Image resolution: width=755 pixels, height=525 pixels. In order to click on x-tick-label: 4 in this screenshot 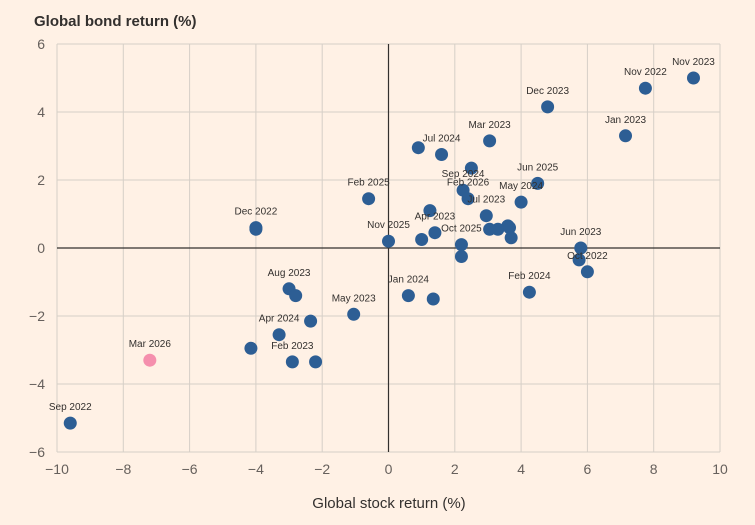, I will do `click(521, 469)`.